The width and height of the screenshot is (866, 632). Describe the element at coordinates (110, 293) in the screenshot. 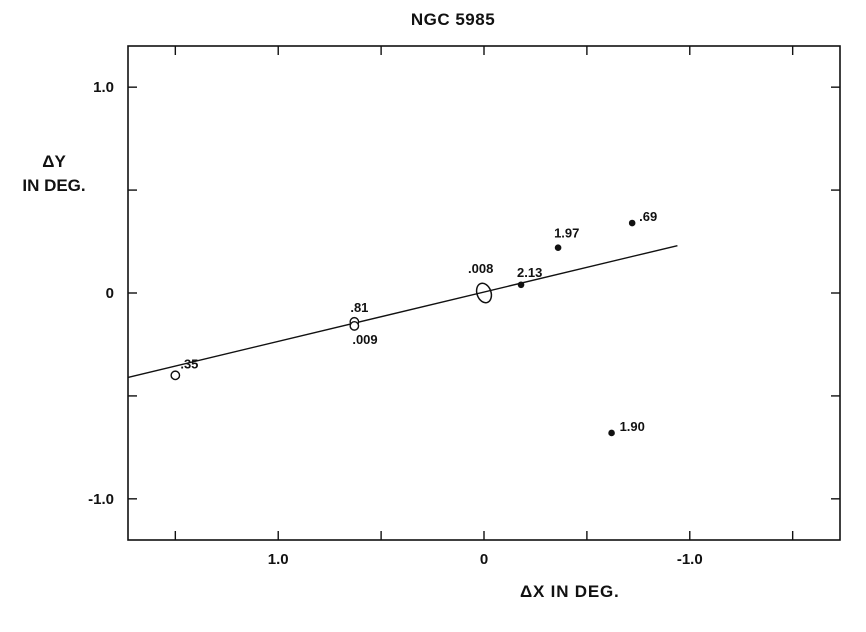

I see `y-tick-label: 0` at that location.